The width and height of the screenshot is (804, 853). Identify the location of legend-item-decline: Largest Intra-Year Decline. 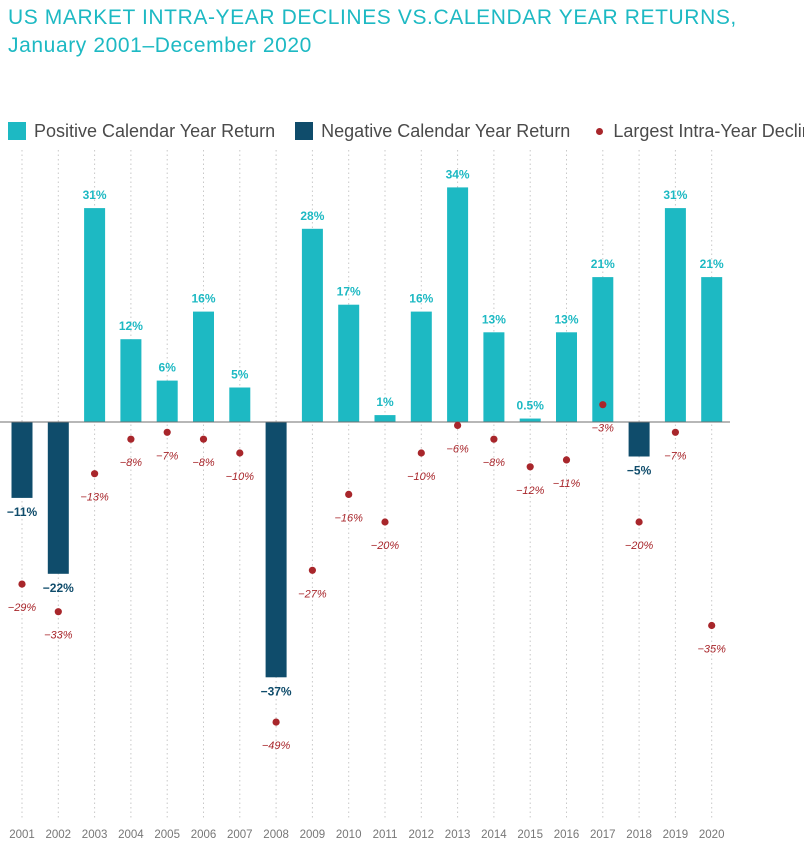
(697, 131).